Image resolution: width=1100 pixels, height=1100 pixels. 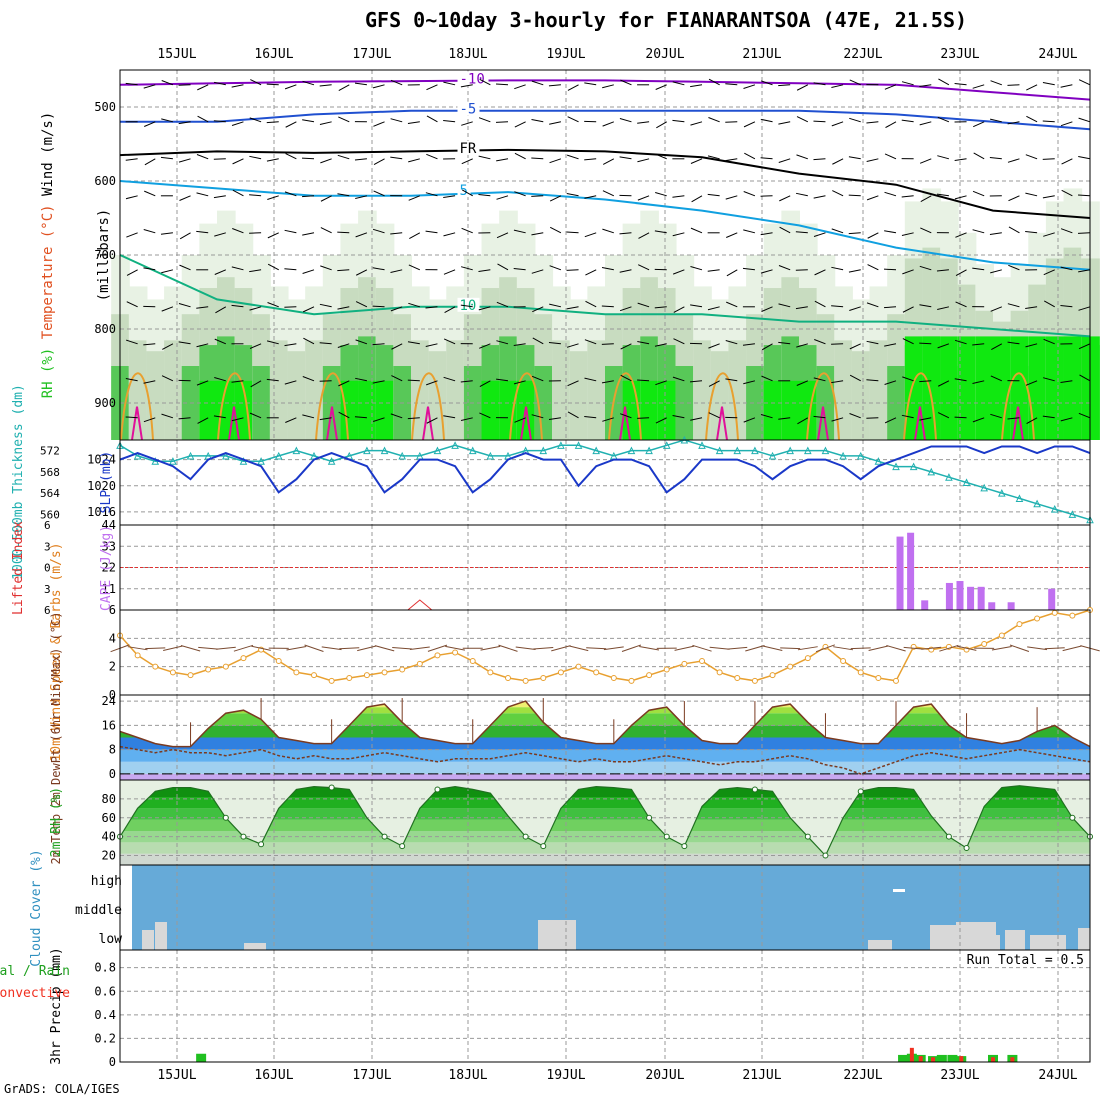 What do you see at coordinates (48, 154) in the screenshot?
I see `axis-label-part: Wind (m/s)` at bounding box center [48, 154].